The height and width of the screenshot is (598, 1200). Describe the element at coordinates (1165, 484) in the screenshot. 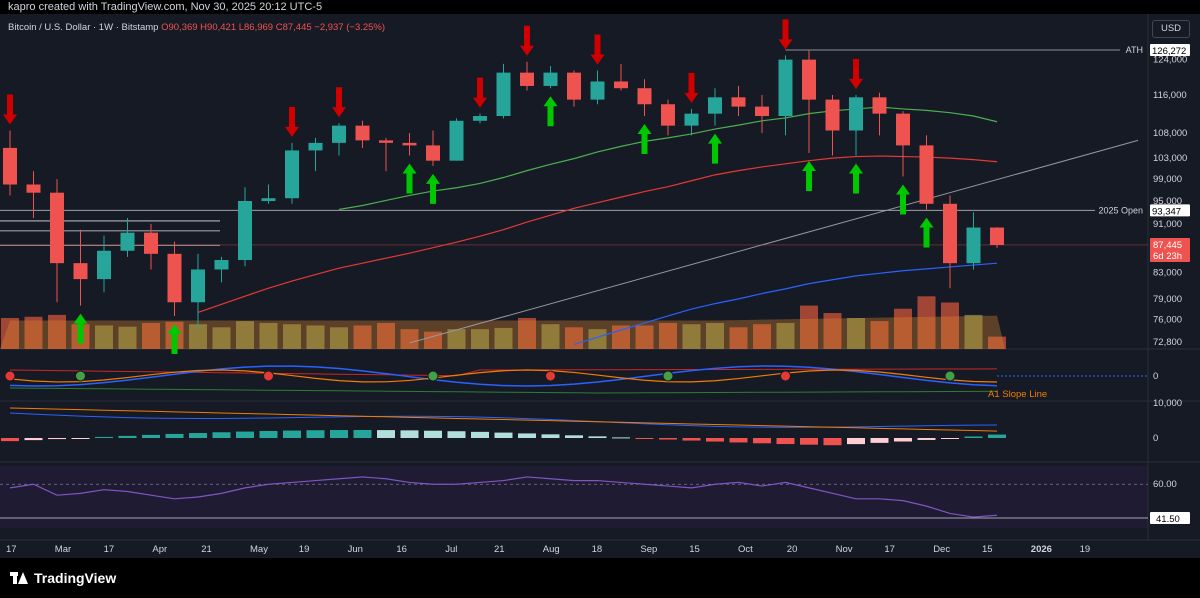

I see `rsi-level-label: 60.00` at that location.